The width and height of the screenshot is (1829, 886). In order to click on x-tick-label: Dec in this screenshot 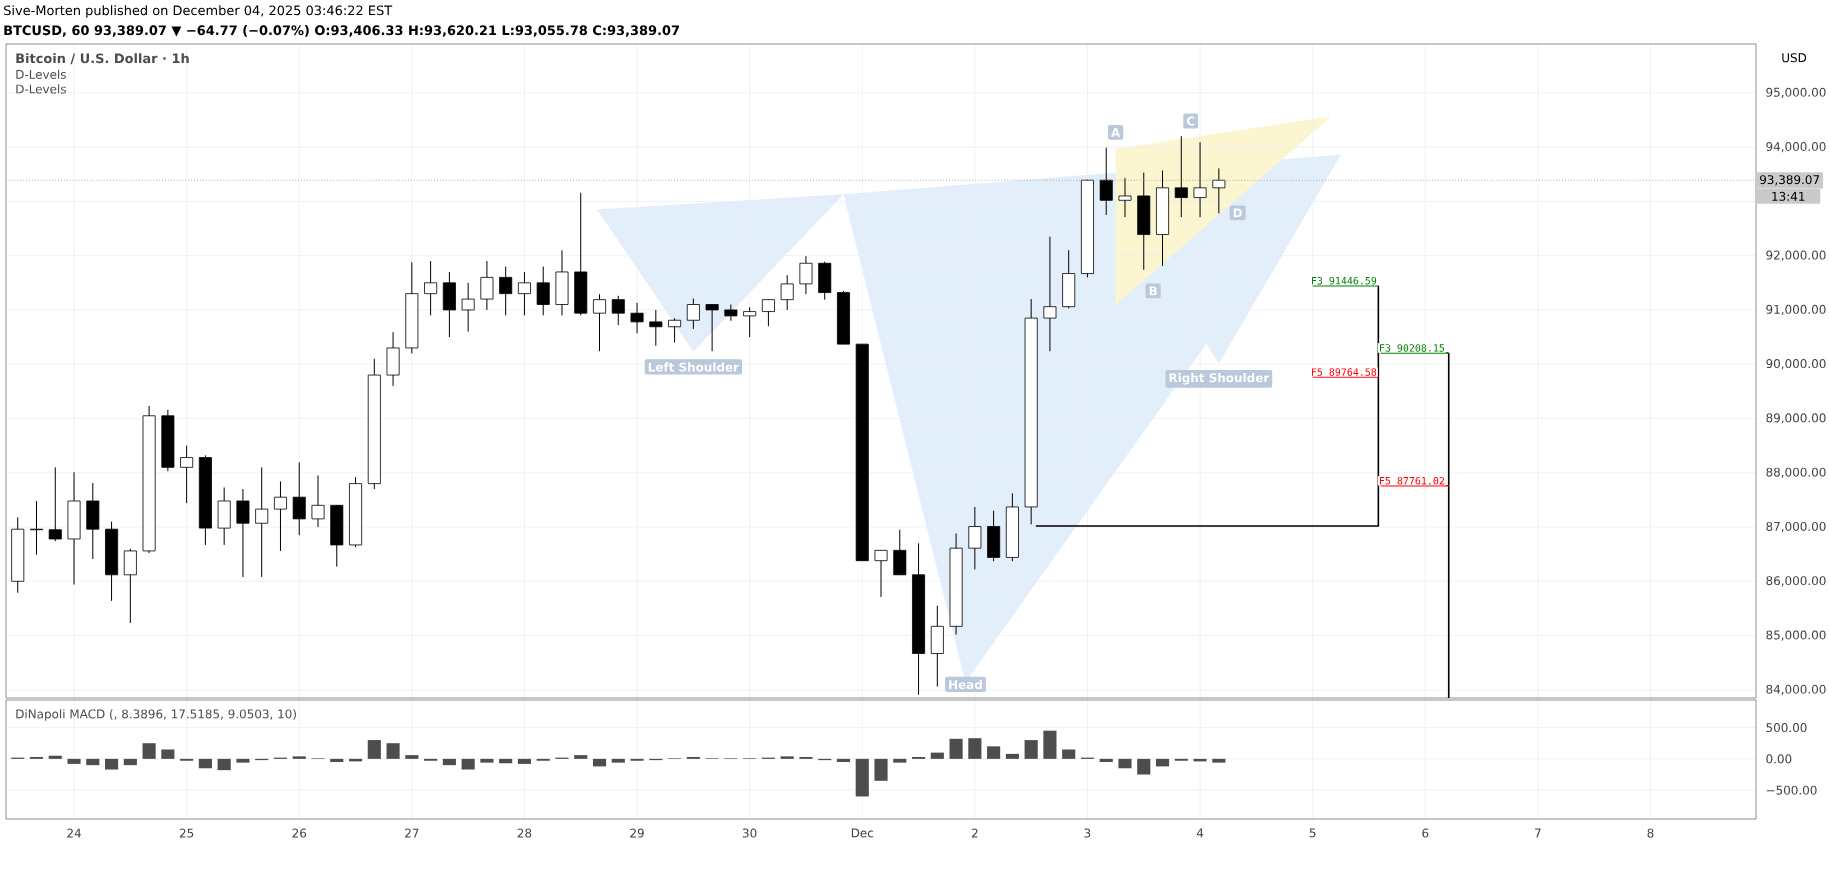, I will do `click(862, 833)`.